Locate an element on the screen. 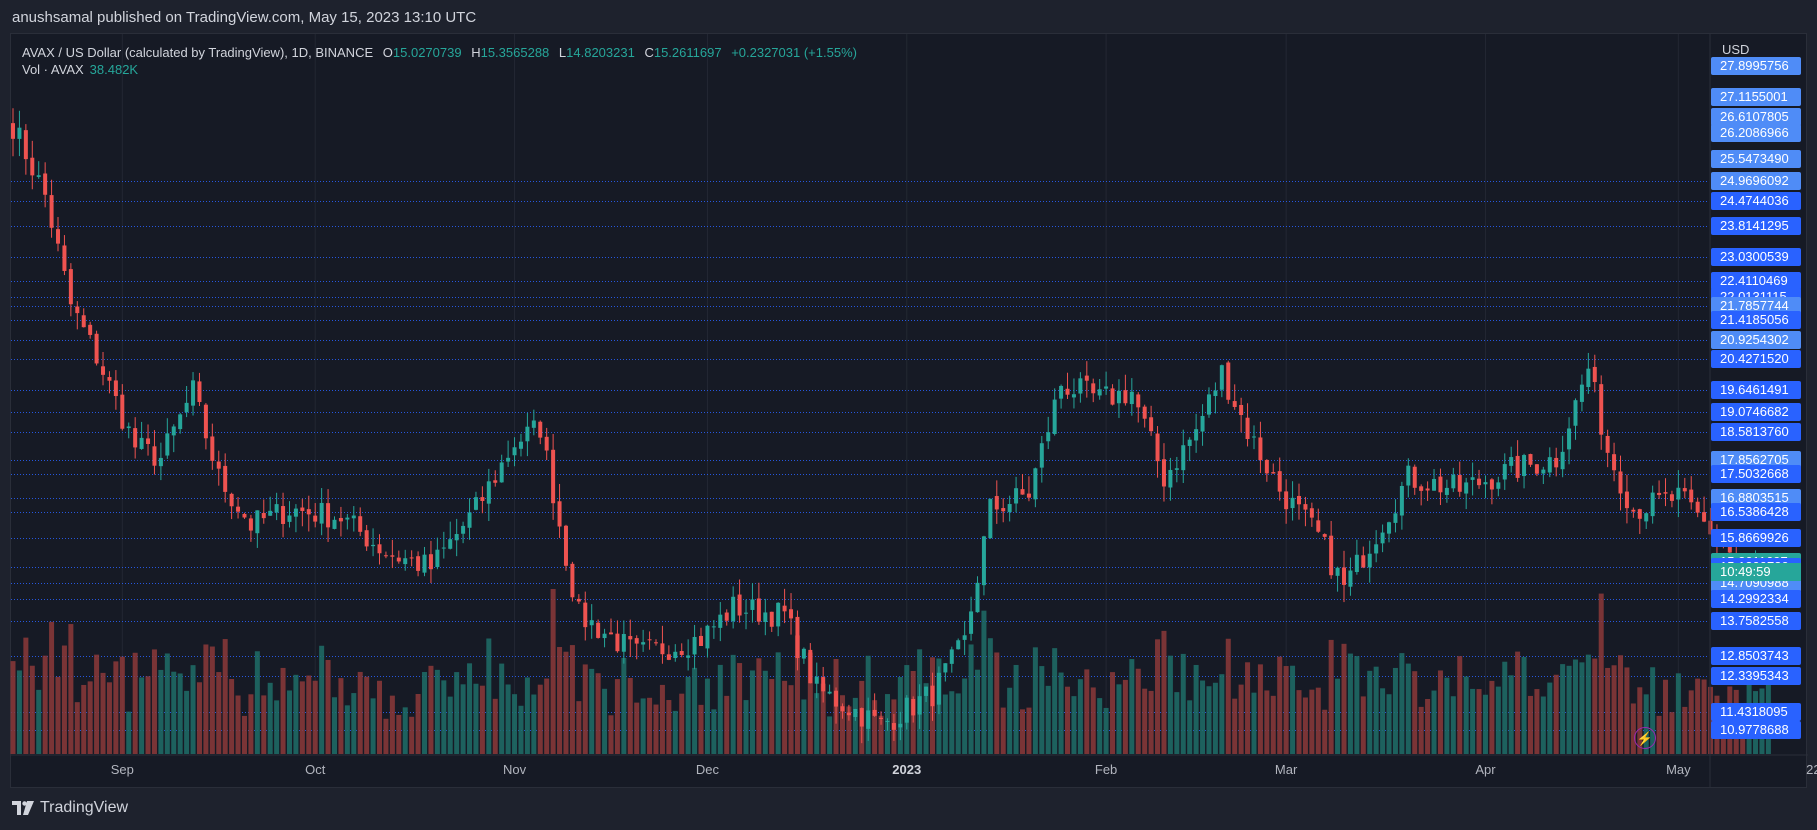  volume-label: Vol · AVAX is located at coordinates (53, 69).